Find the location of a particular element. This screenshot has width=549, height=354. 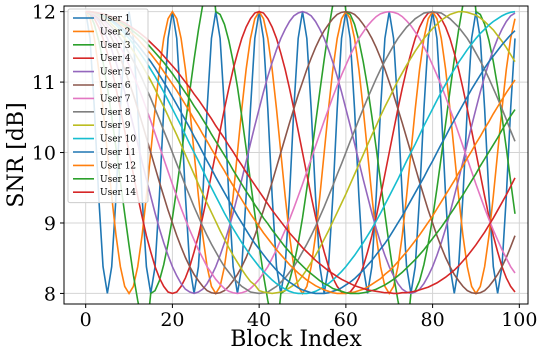

x-tick-label: 40 is located at coordinates (259, 320).